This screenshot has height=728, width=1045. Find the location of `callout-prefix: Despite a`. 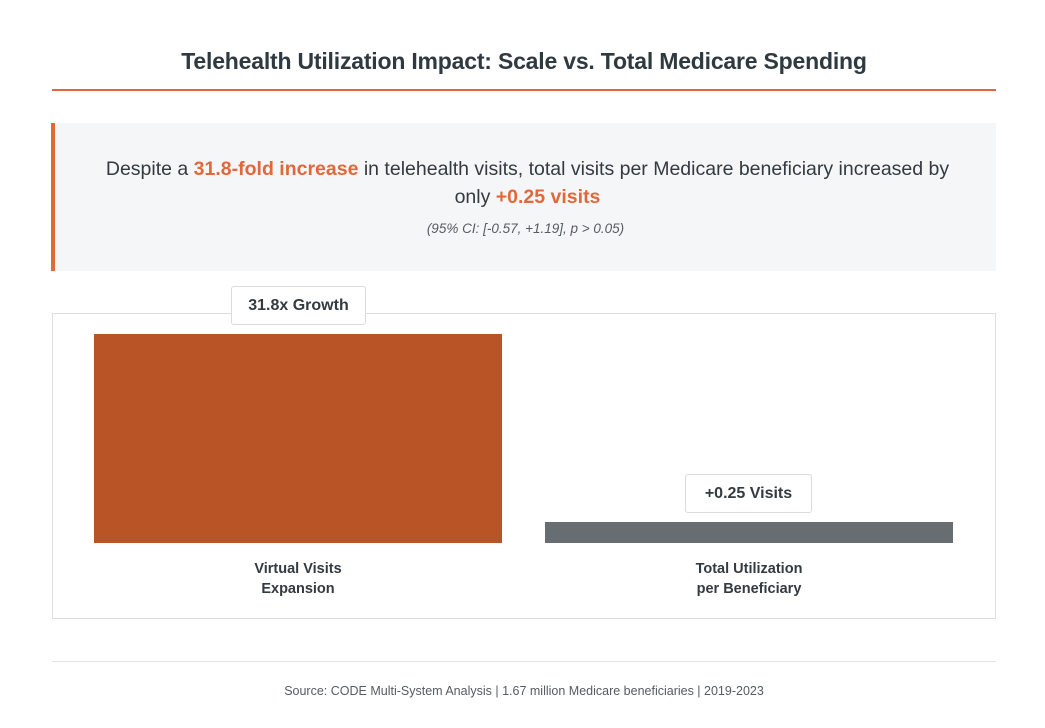

callout-prefix: Despite a is located at coordinates (149, 169).